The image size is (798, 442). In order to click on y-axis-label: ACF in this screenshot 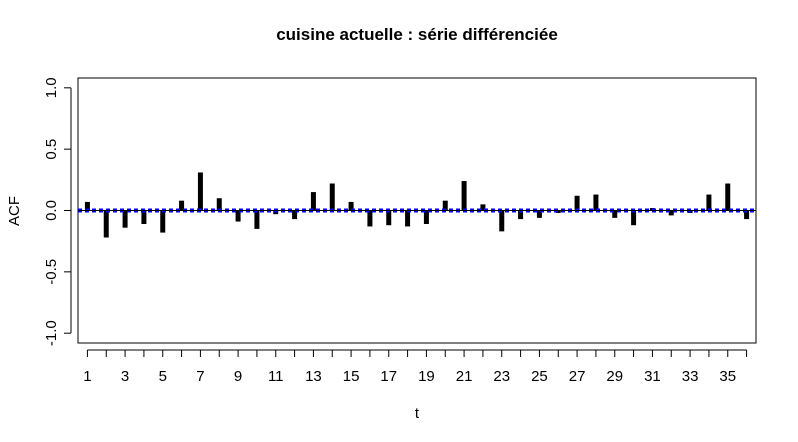, I will do `click(14, 211)`.